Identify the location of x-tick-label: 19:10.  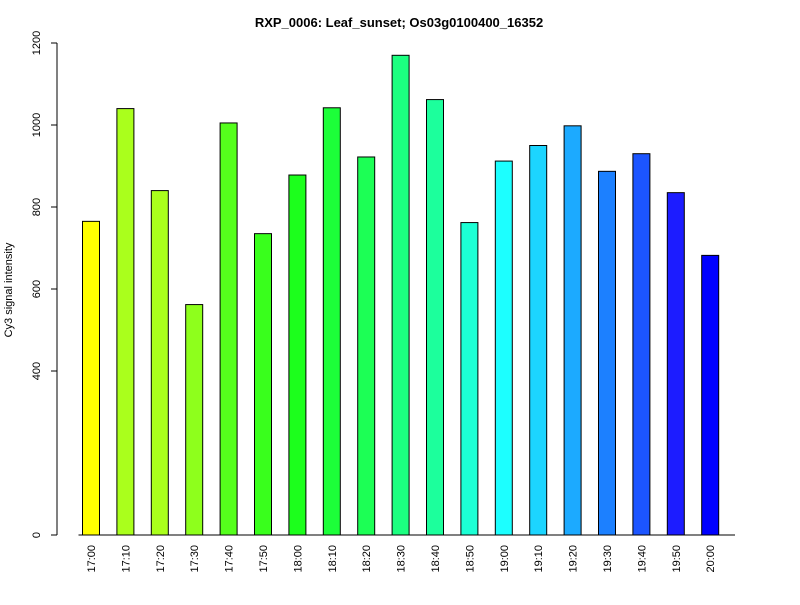
(539, 559).